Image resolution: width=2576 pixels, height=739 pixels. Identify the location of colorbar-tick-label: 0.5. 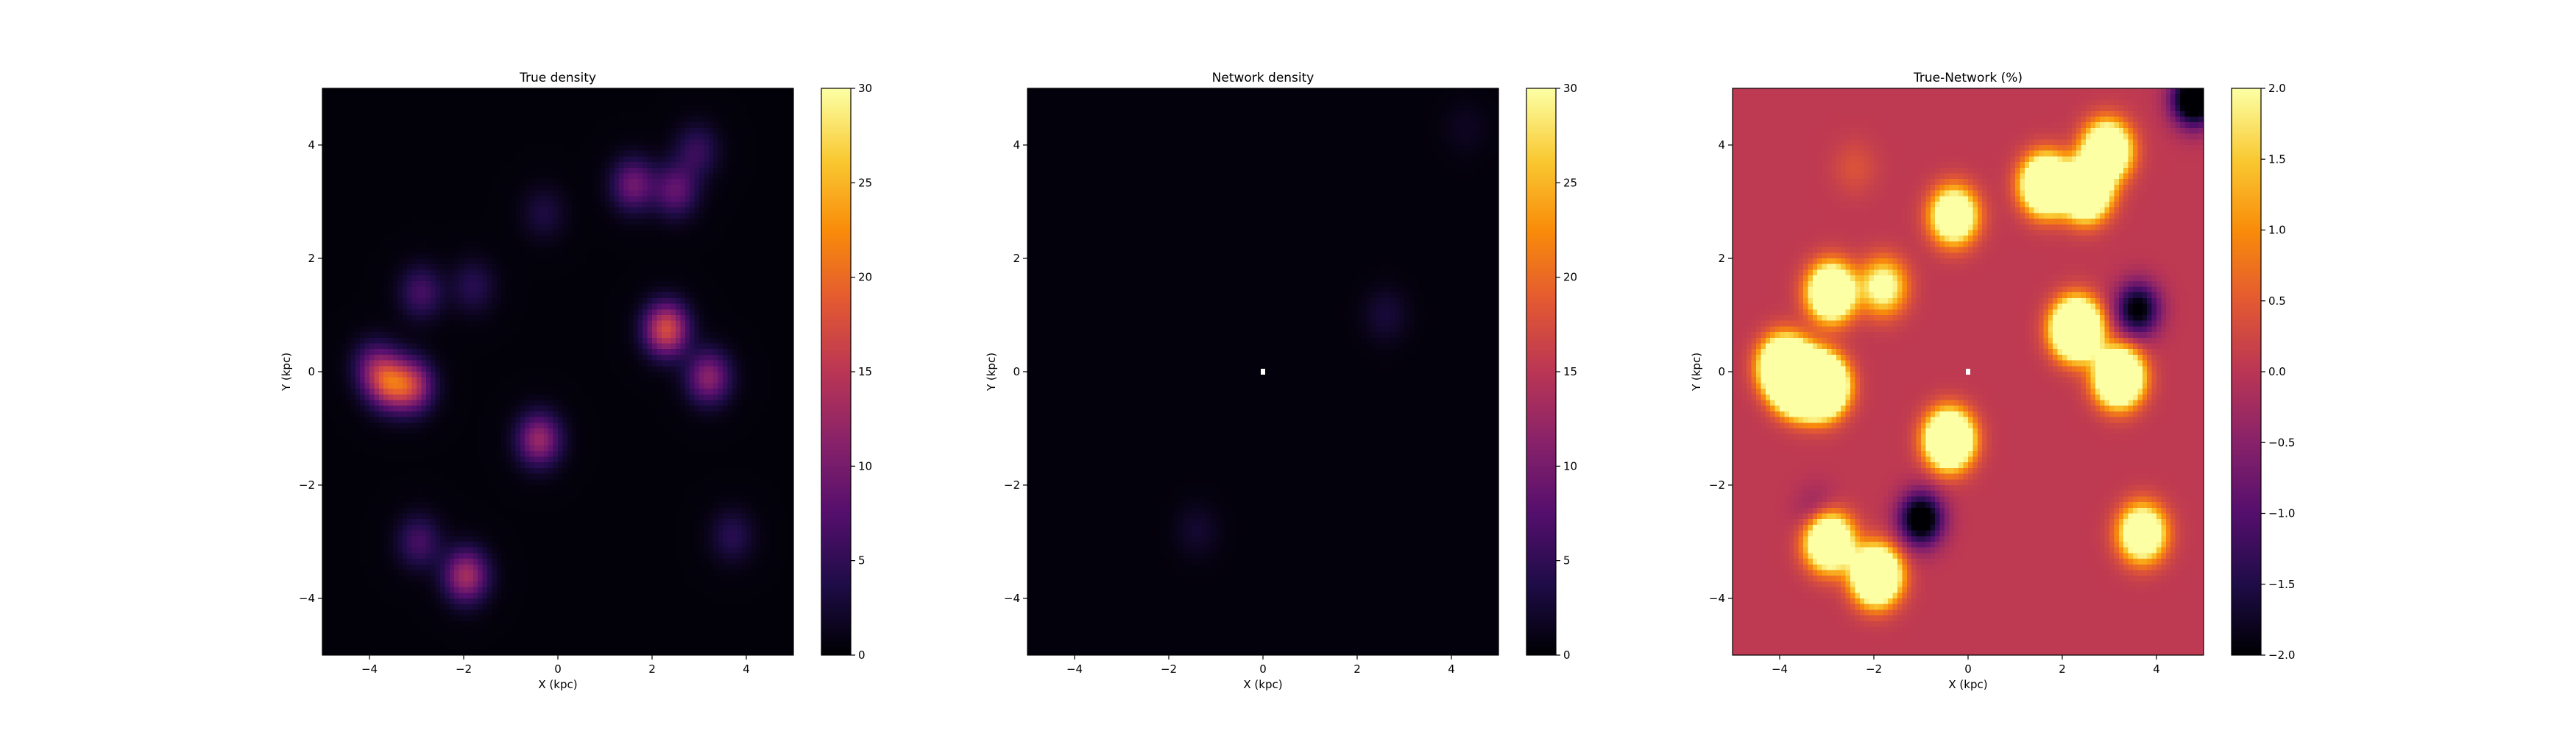
(2277, 301).